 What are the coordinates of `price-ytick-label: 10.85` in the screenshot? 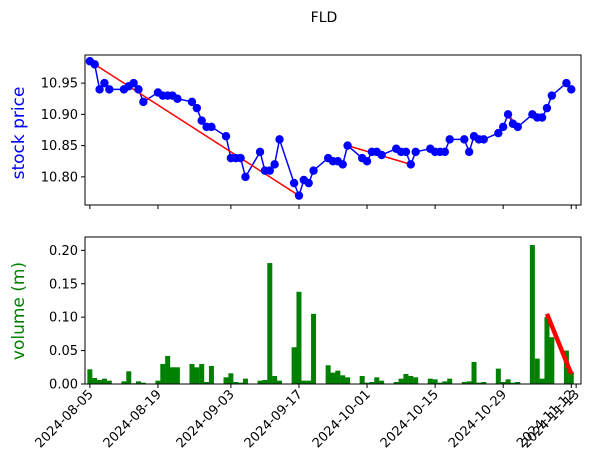 It's located at (59, 146).